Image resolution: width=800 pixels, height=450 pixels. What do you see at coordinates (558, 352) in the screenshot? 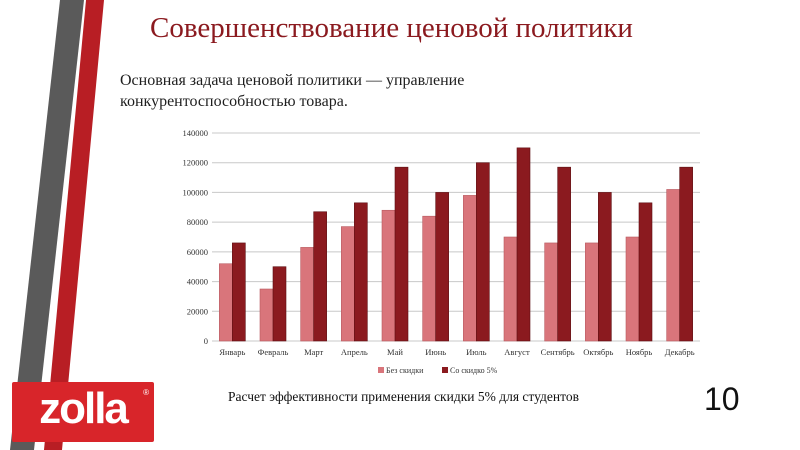
I see `x-tick-label: Сентябрь` at bounding box center [558, 352].